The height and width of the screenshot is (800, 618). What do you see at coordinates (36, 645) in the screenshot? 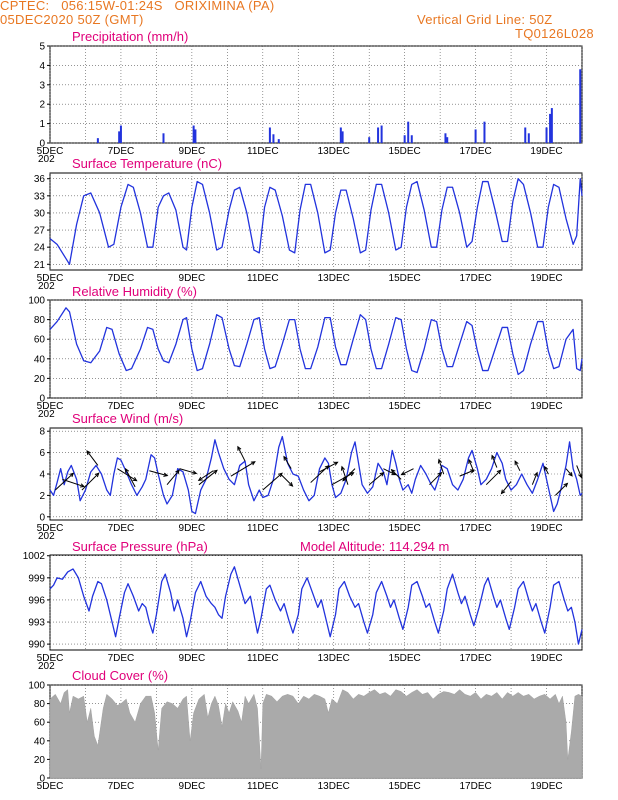
I see `y-tick-label: 990` at bounding box center [36, 645].